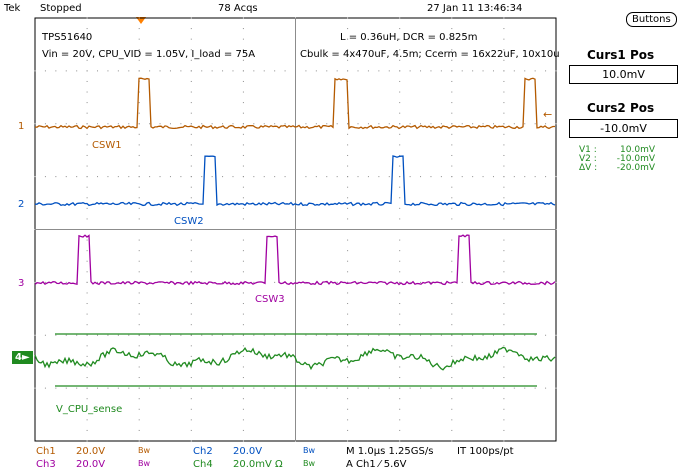 The image size is (684, 476). What do you see at coordinates (203, 451) in the screenshot?
I see `ch2-label: Ch2` at bounding box center [203, 451].